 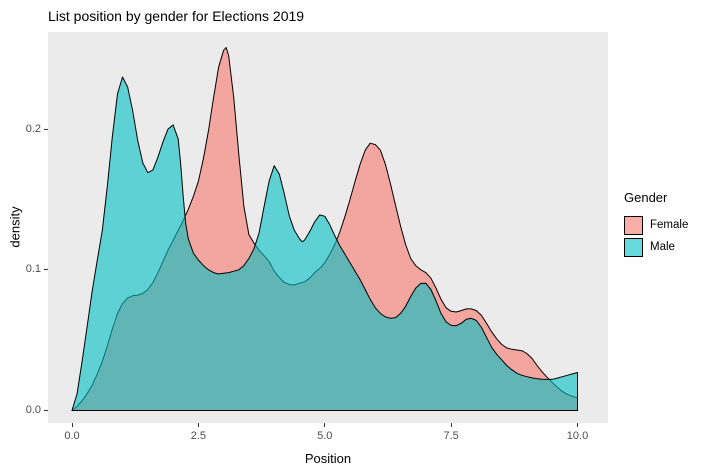 I want to click on y-tick-label: 0.2, so click(x=33, y=128).